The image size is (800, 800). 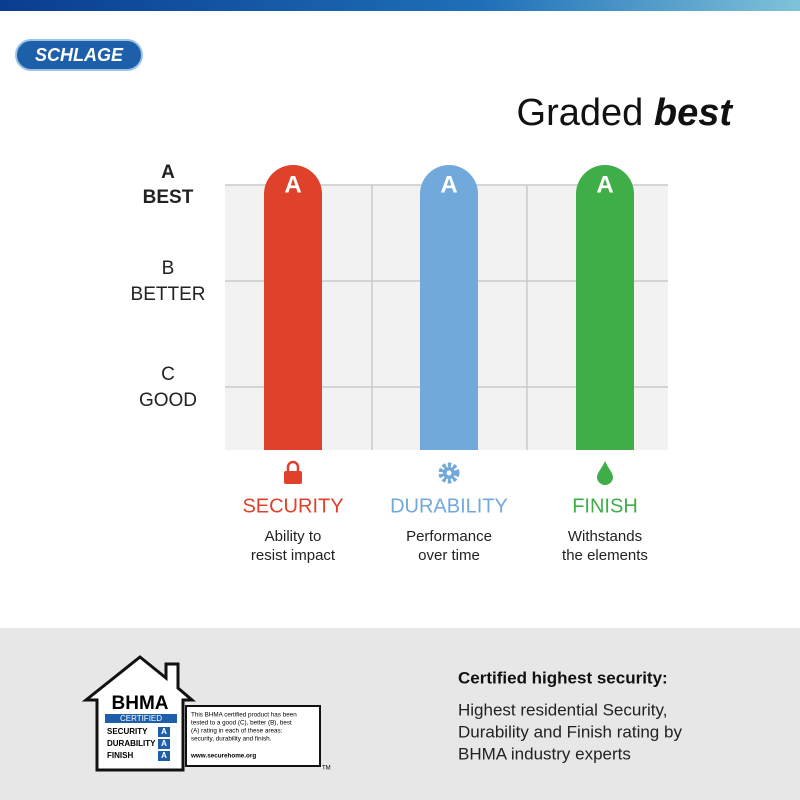 I want to click on note-url: www.securehome.org, so click(x=223, y=756).